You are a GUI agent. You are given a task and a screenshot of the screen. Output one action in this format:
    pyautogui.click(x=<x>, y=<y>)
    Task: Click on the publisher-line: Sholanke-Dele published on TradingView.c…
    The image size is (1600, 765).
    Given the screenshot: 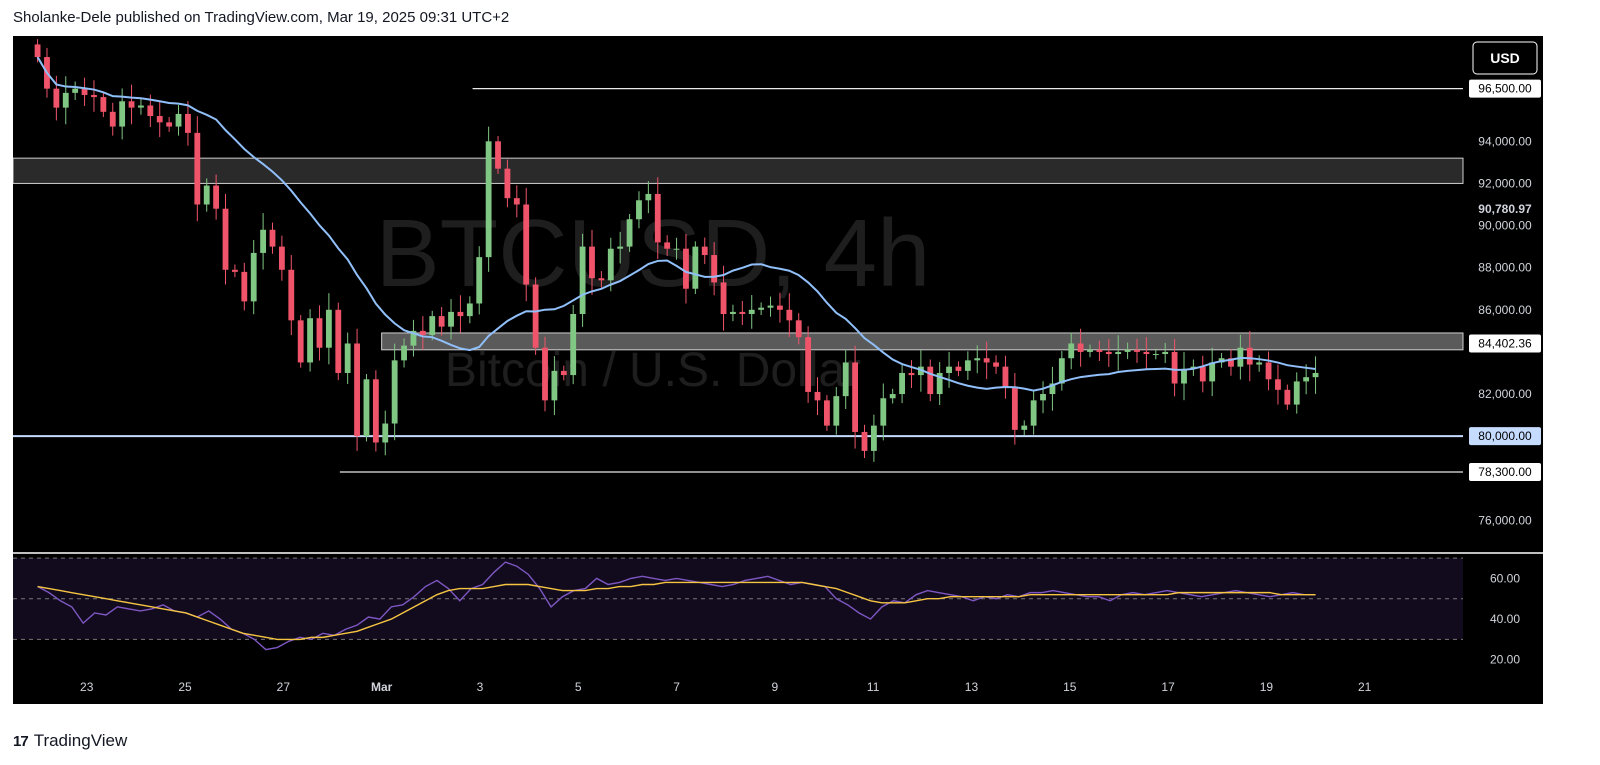 What is the action you would take?
    pyautogui.click(x=261, y=17)
    